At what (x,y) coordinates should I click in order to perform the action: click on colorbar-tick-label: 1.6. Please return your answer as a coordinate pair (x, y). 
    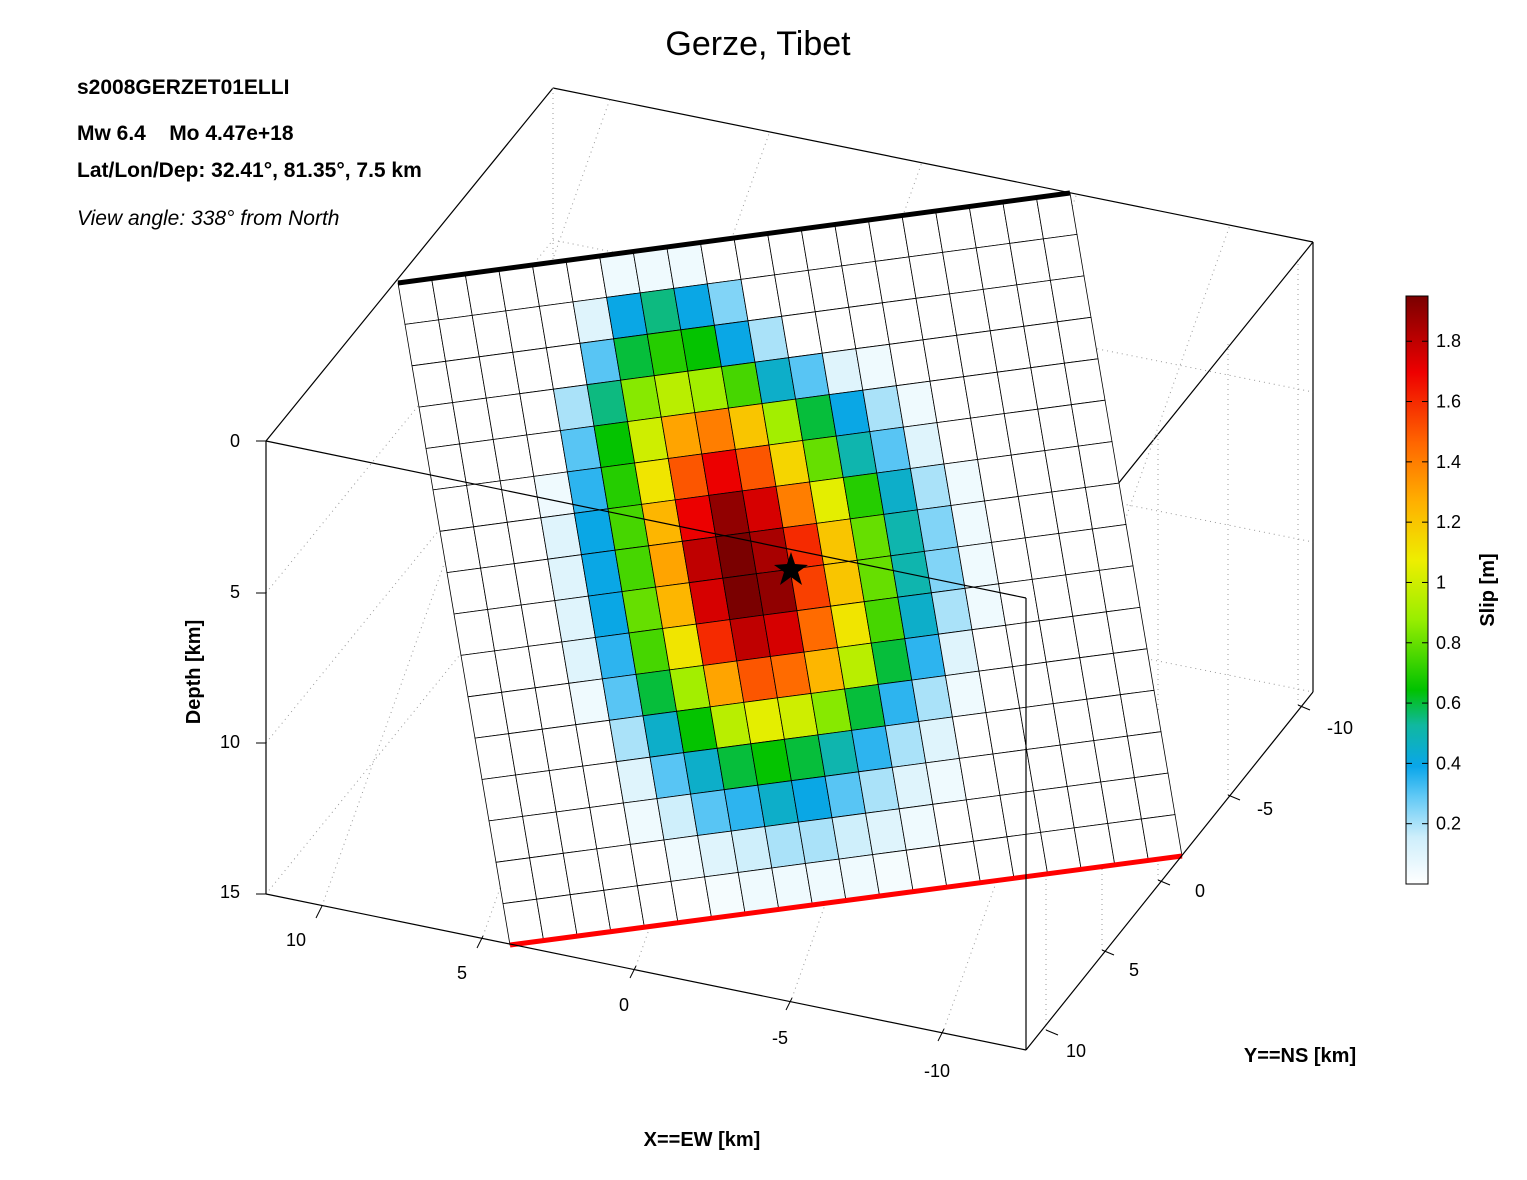
    Looking at the image, I should click on (1448, 402).